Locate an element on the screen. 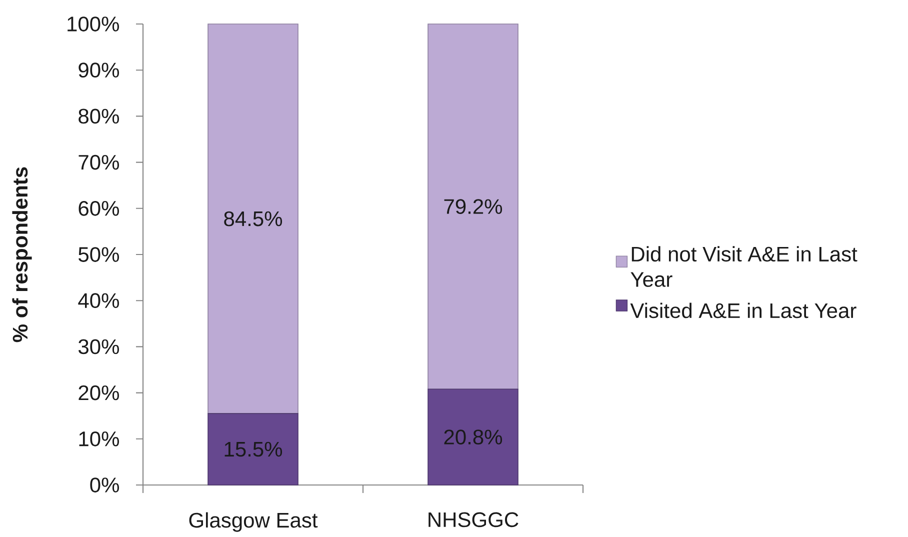 The height and width of the screenshot is (537, 908). y-tick-label: 20% is located at coordinates (98, 392).